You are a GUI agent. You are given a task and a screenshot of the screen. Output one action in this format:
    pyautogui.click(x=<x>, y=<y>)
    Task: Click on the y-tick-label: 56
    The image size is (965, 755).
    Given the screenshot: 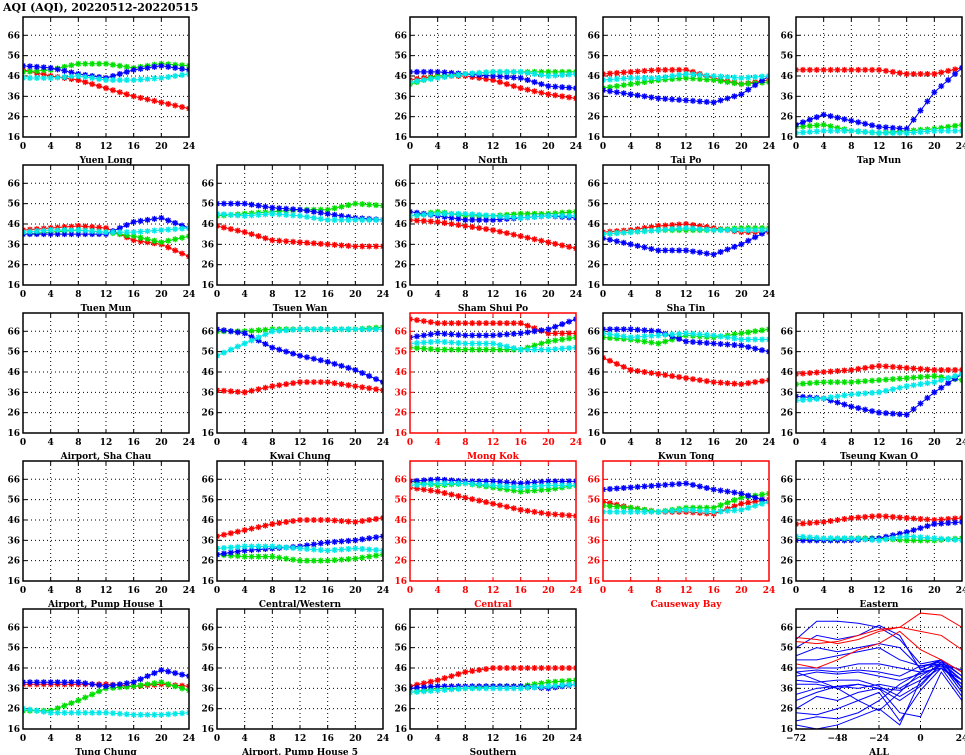 What is the action you would take?
    pyautogui.click(x=207, y=205)
    